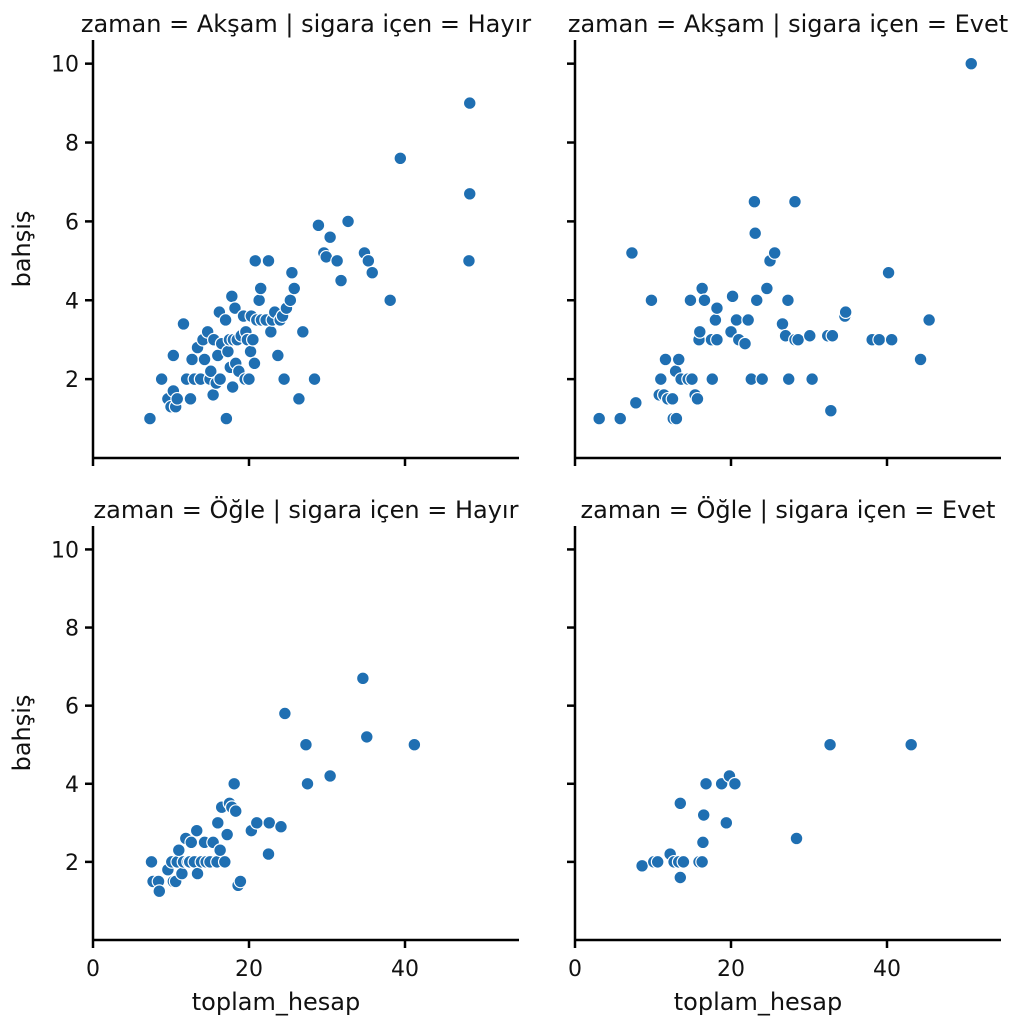 This screenshot has height=1024, width=1024. Describe the element at coordinates (93, 969) in the screenshot. I see `x-tick-label: 0` at that location.